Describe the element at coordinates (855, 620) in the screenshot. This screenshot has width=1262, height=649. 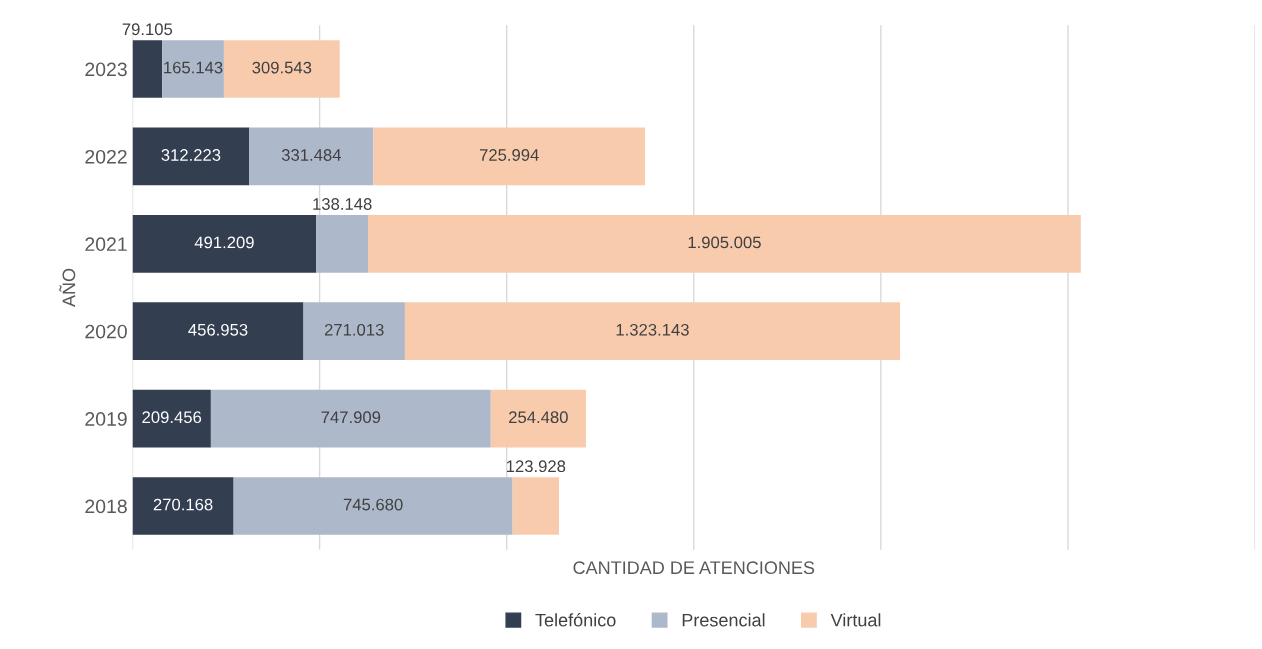
I see `legend-label: Virtual` at that location.